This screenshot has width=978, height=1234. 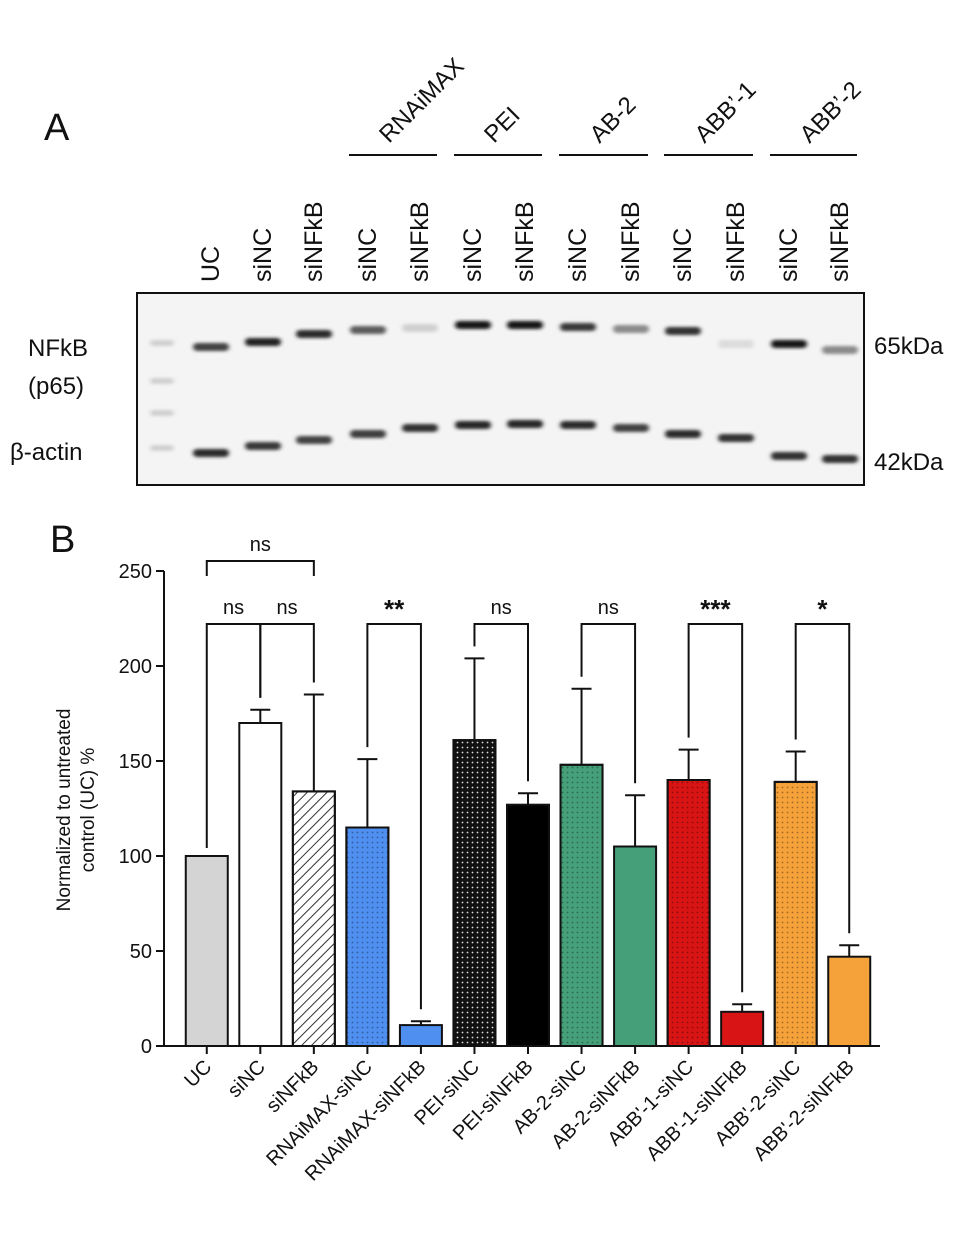 I want to click on significance-label-abb-2-sinc-vs-abb-2-sinfkb: *, so click(x=822, y=609).